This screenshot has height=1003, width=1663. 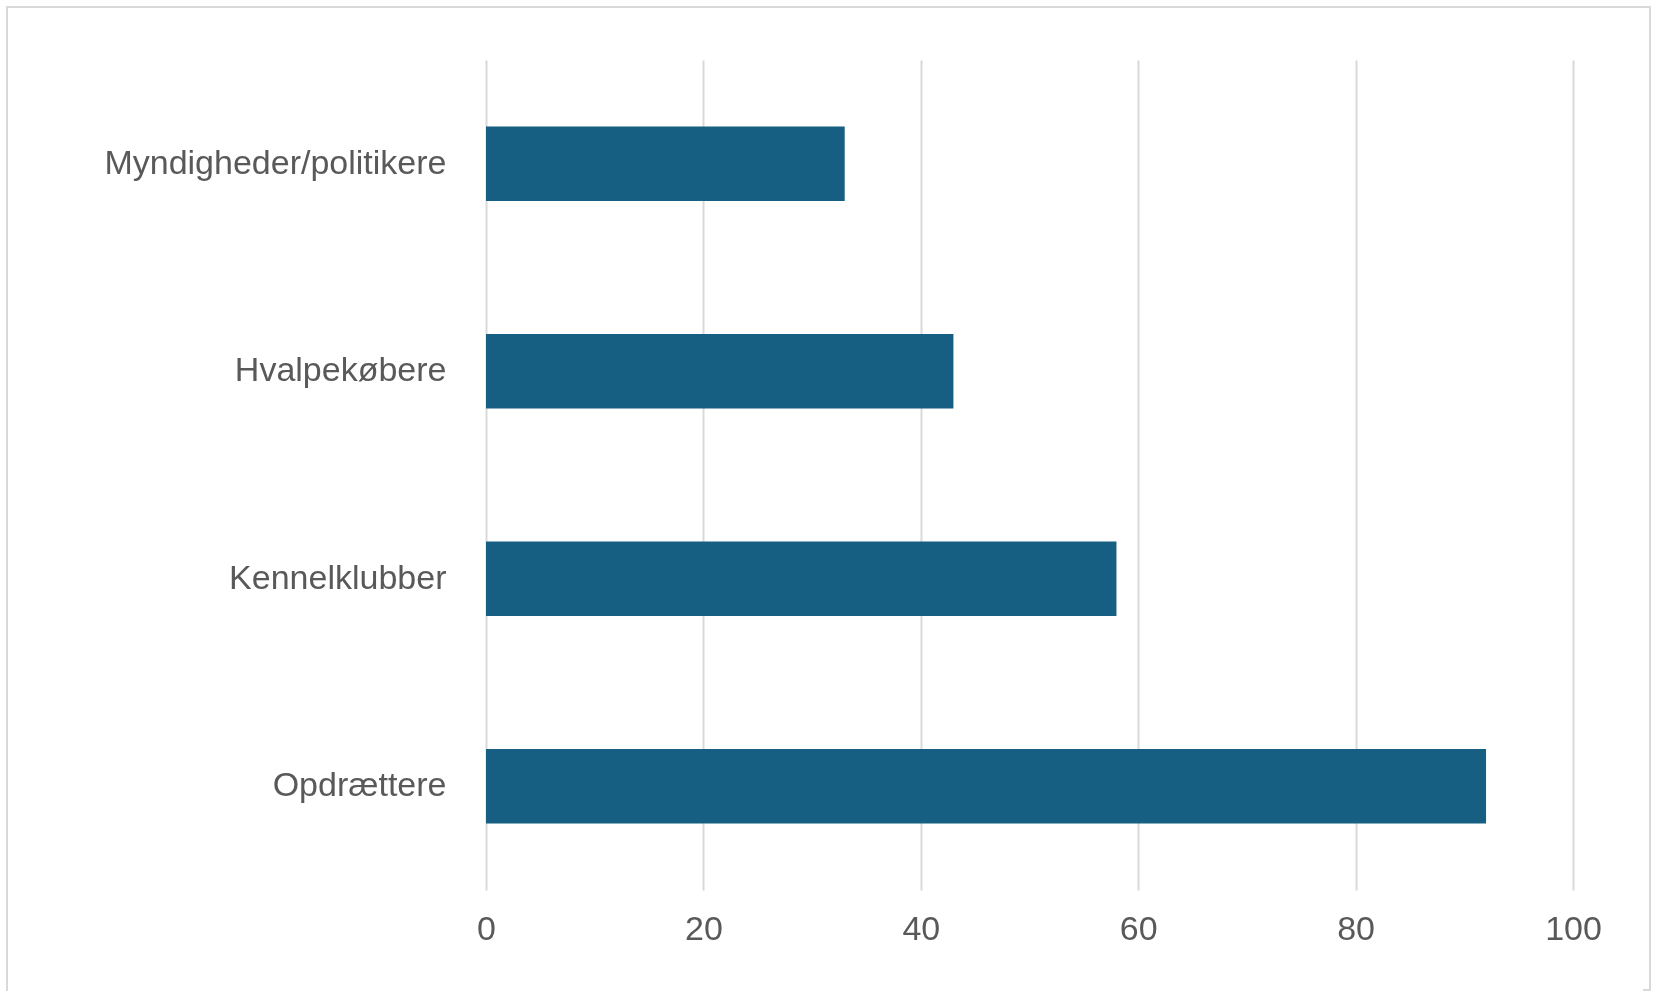 I want to click on y-tick-label: Hvalpekøbere, so click(x=340, y=369).